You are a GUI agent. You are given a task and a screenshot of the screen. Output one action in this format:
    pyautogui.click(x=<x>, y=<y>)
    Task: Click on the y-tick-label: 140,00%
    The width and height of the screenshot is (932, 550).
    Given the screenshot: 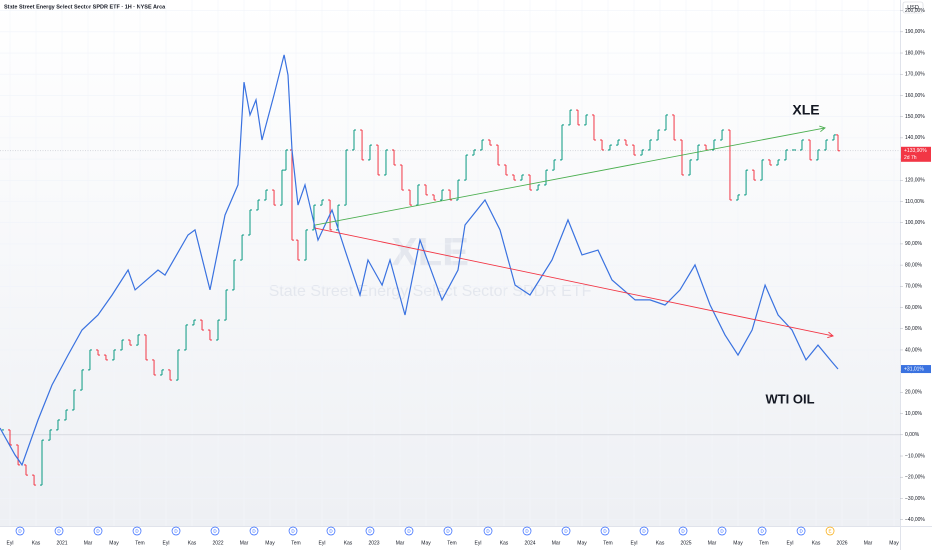 What is the action you would take?
    pyautogui.click(x=915, y=138)
    